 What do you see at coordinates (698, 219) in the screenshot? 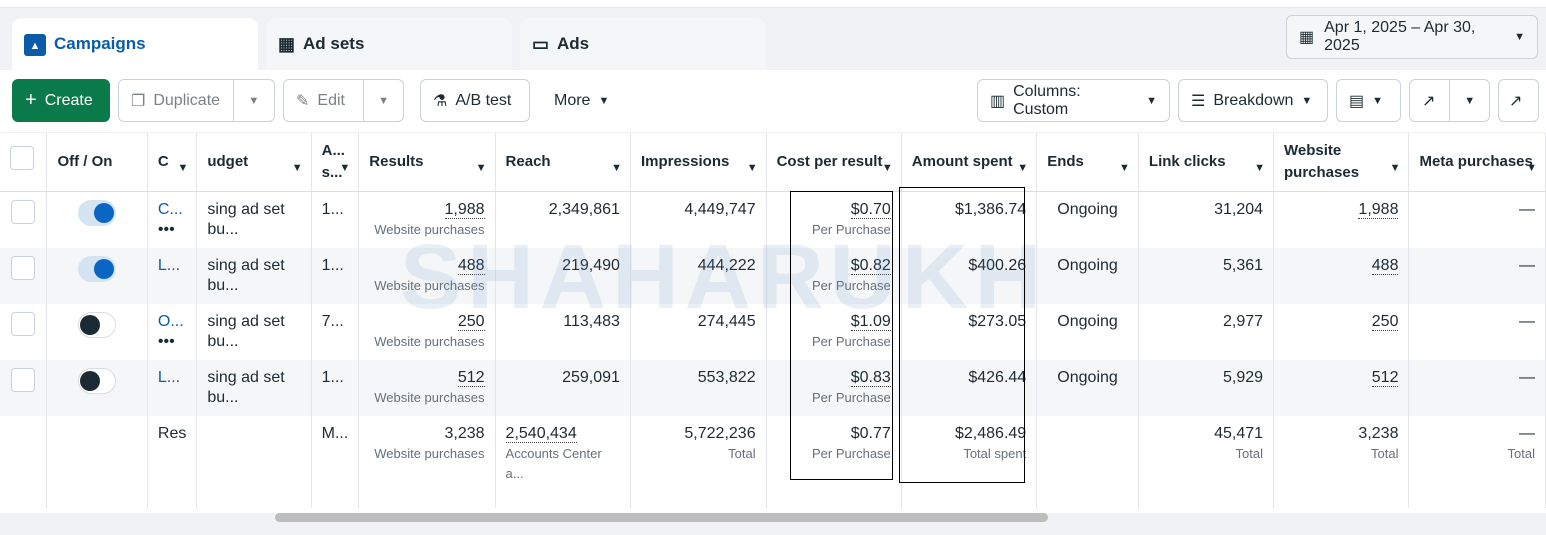
I see `impressions-cell: 4,449,747` at bounding box center [698, 219].